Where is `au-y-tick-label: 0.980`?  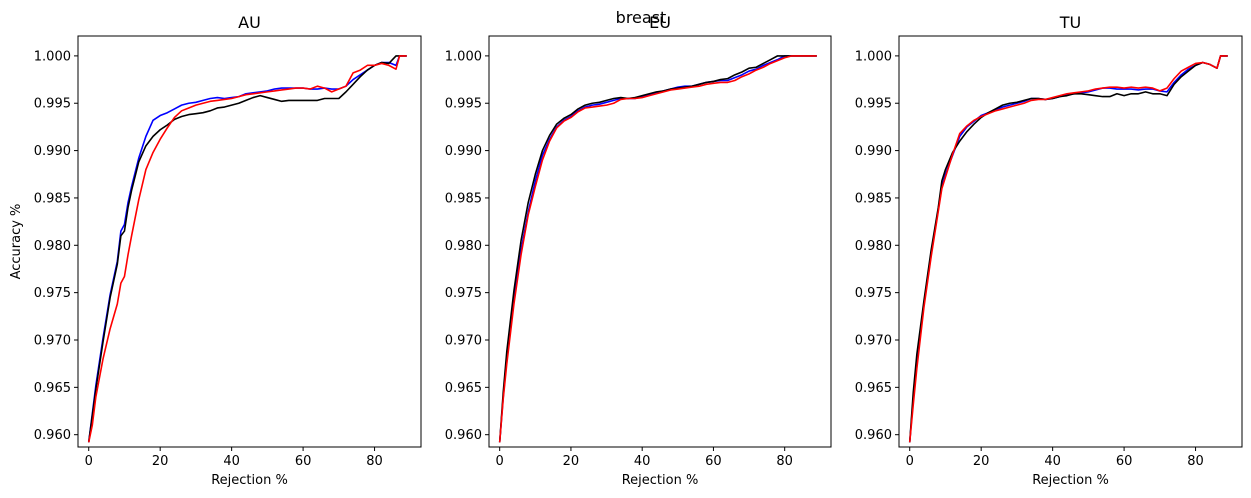
au-y-tick-label: 0.980 is located at coordinates (52, 246).